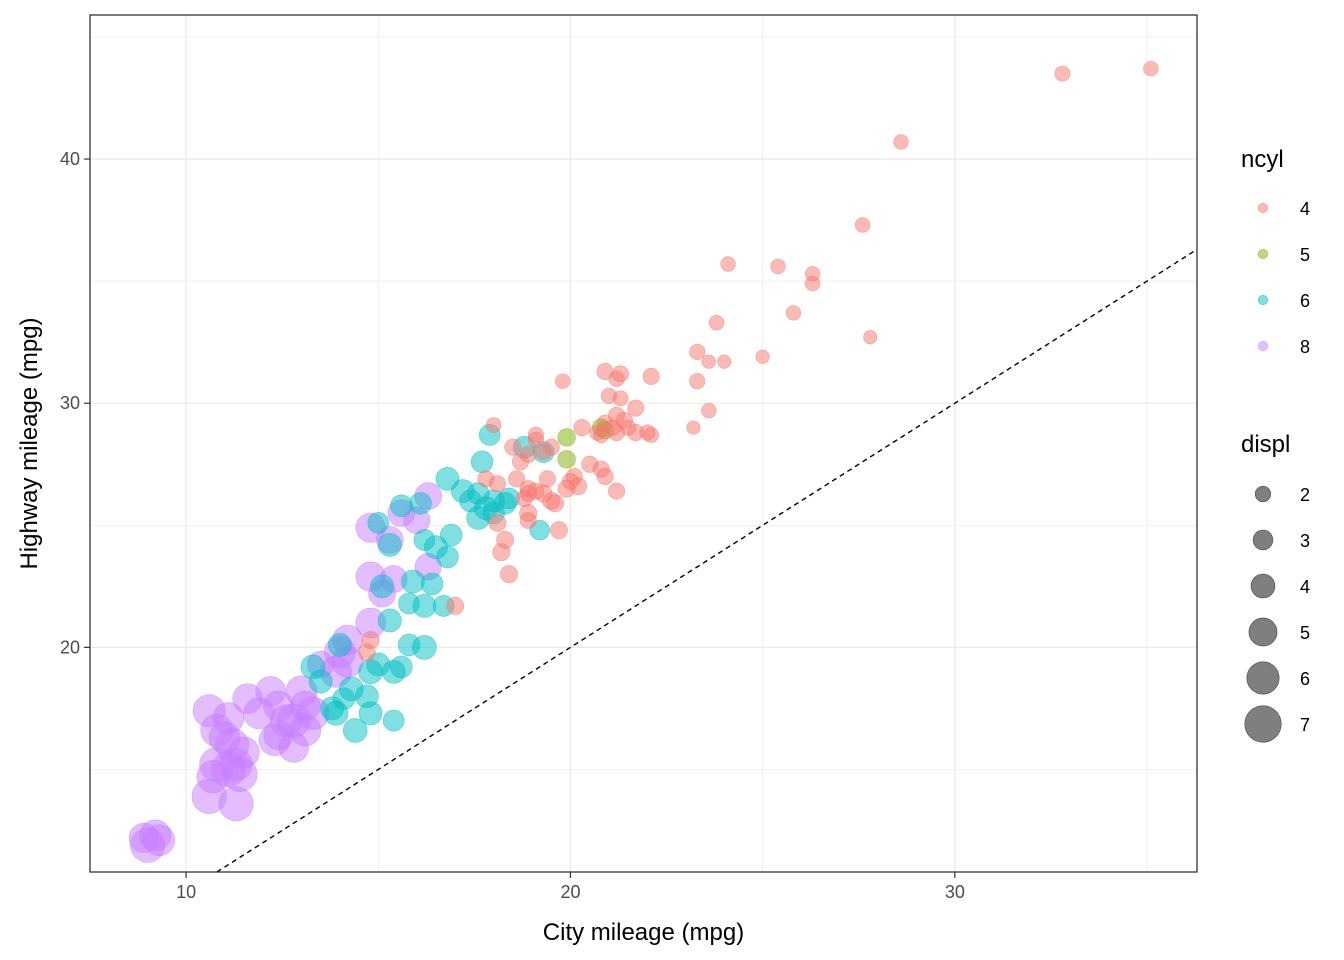 This screenshot has height=960, width=1344. I want to click on y-tick-label: 30, so click(70, 403).